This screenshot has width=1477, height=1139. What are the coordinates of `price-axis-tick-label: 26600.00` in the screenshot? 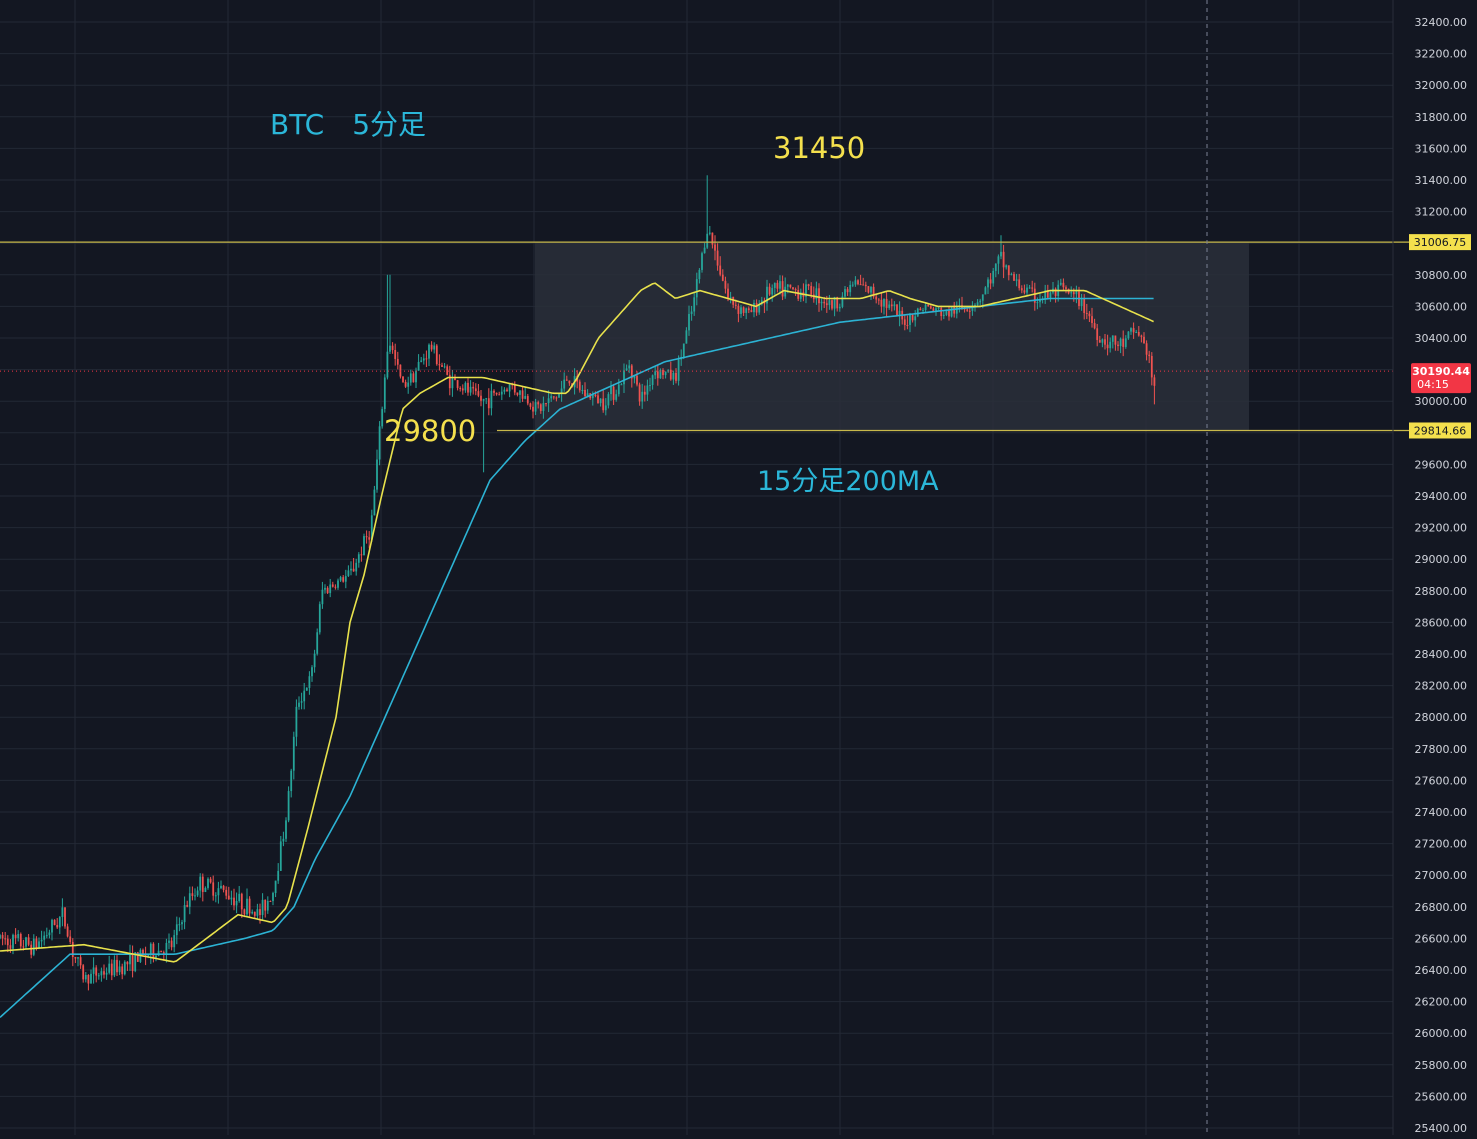 It's located at (1441, 938).